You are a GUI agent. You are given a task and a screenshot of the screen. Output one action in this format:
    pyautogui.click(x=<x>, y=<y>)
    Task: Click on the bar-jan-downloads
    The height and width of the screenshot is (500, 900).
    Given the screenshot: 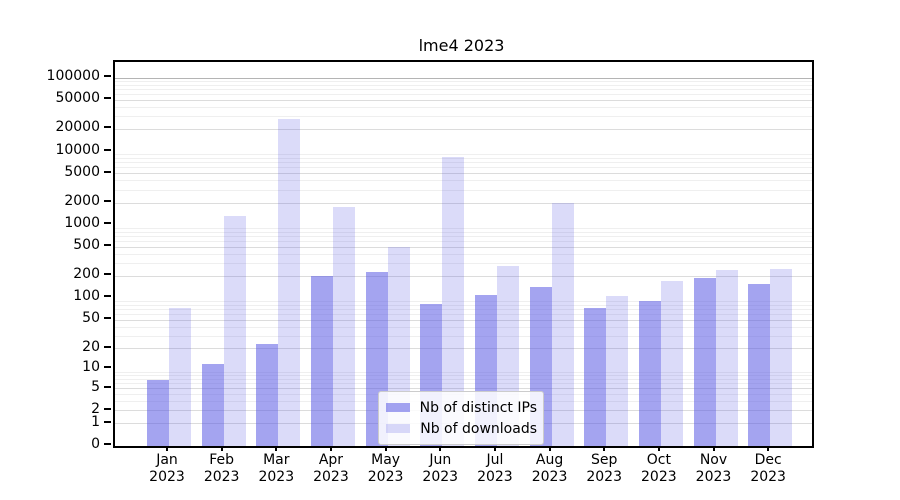 What is the action you would take?
    pyautogui.click(x=180, y=376)
    